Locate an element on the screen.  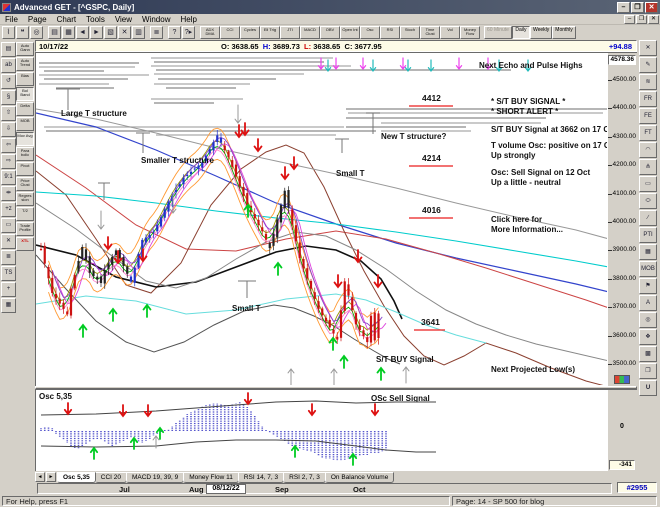
tab-osc-5-35: Osc 5,35 is located at coordinates (76, 477).